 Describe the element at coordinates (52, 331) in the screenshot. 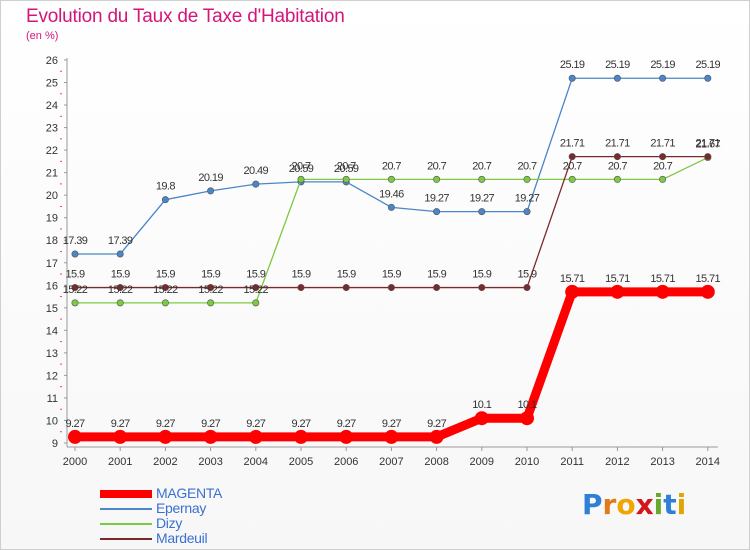

I see `y-tick-label: 14` at that location.